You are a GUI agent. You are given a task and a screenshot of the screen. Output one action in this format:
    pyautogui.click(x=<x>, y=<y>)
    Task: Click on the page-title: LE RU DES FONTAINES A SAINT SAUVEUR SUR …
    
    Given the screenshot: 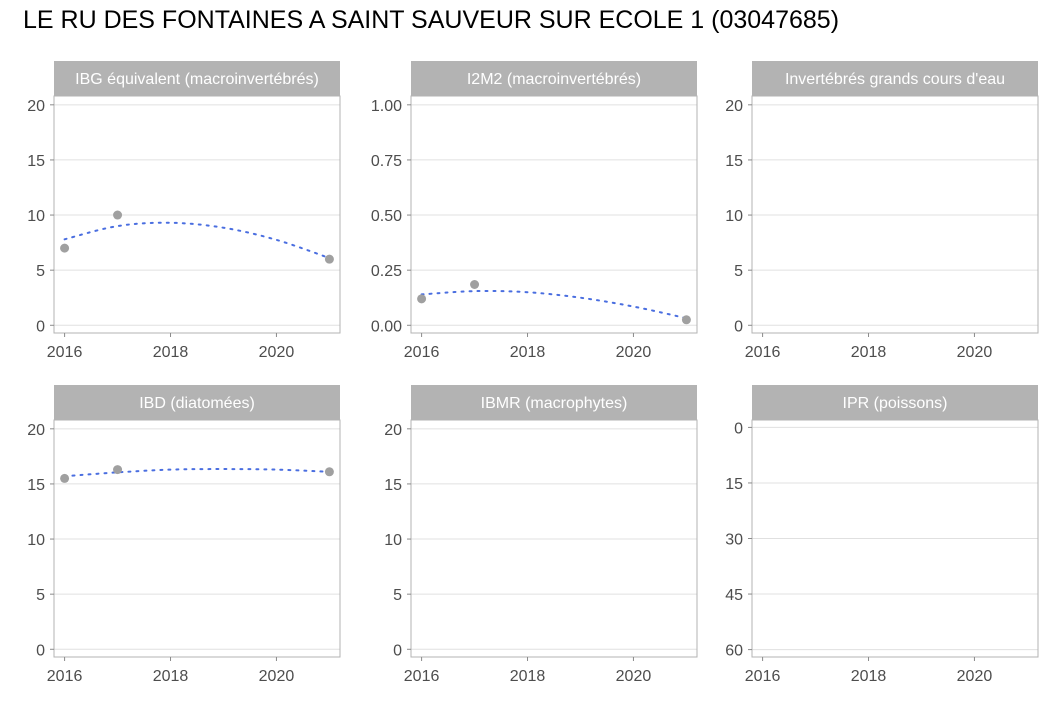 What is the action you would take?
    pyautogui.click(x=431, y=20)
    